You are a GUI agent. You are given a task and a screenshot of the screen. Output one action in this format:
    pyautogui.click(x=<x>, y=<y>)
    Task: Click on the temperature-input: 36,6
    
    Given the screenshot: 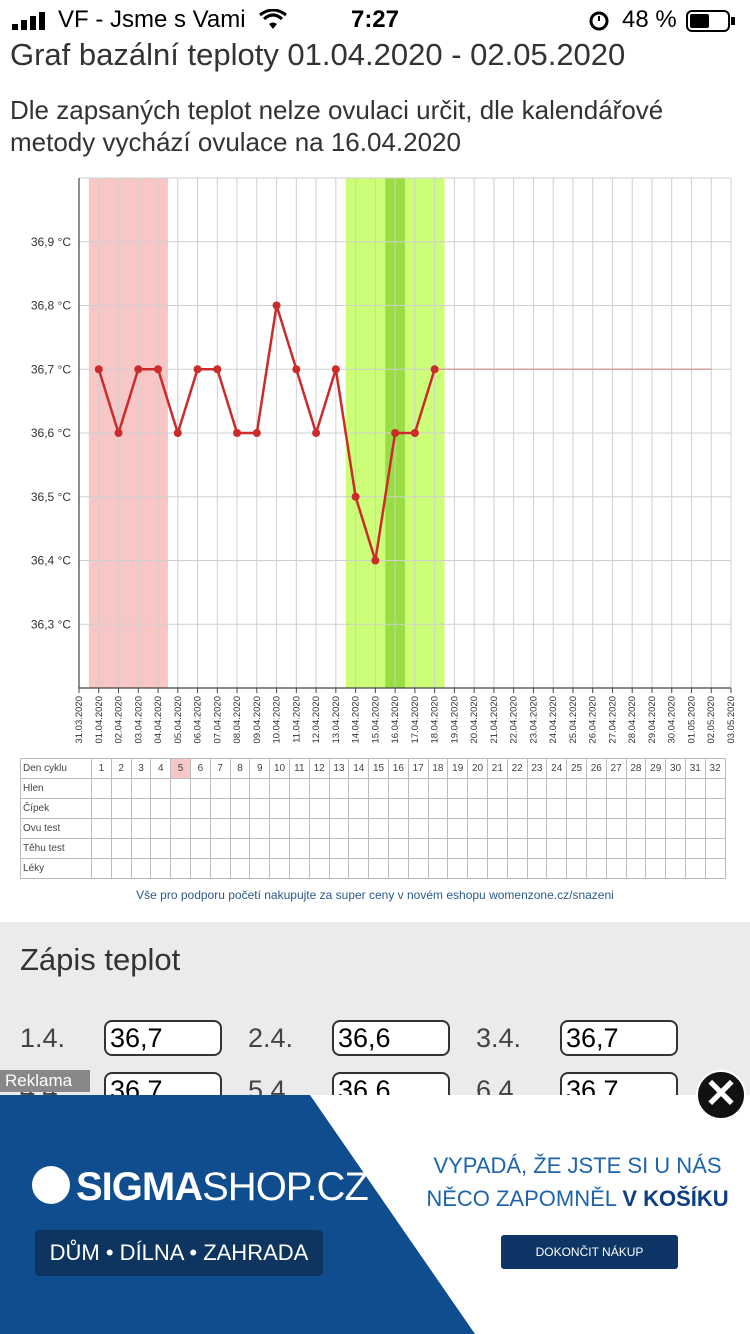 What is the action you would take?
    pyautogui.click(x=391, y=1038)
    